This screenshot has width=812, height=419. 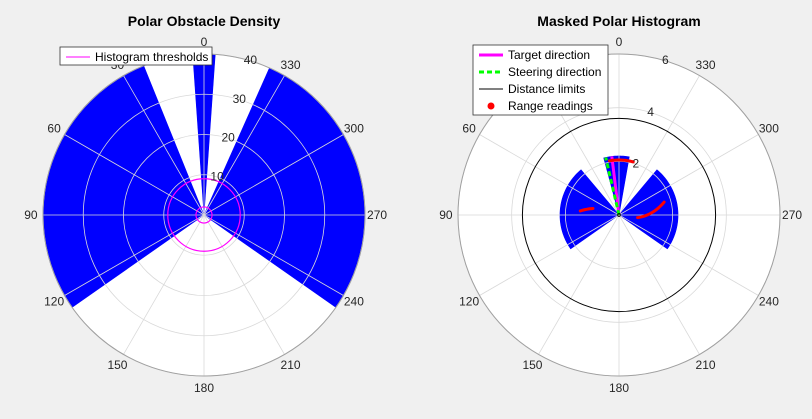 I want to click on legend: Histogram thresholds, so click(x=136, y=56).